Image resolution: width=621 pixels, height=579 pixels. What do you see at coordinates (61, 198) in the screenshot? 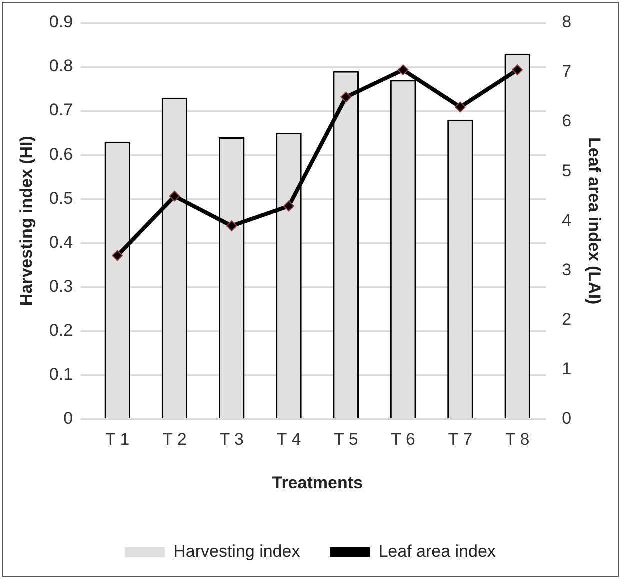
I see `y-tick-label: 0.5` at bounding box center [61, 198].